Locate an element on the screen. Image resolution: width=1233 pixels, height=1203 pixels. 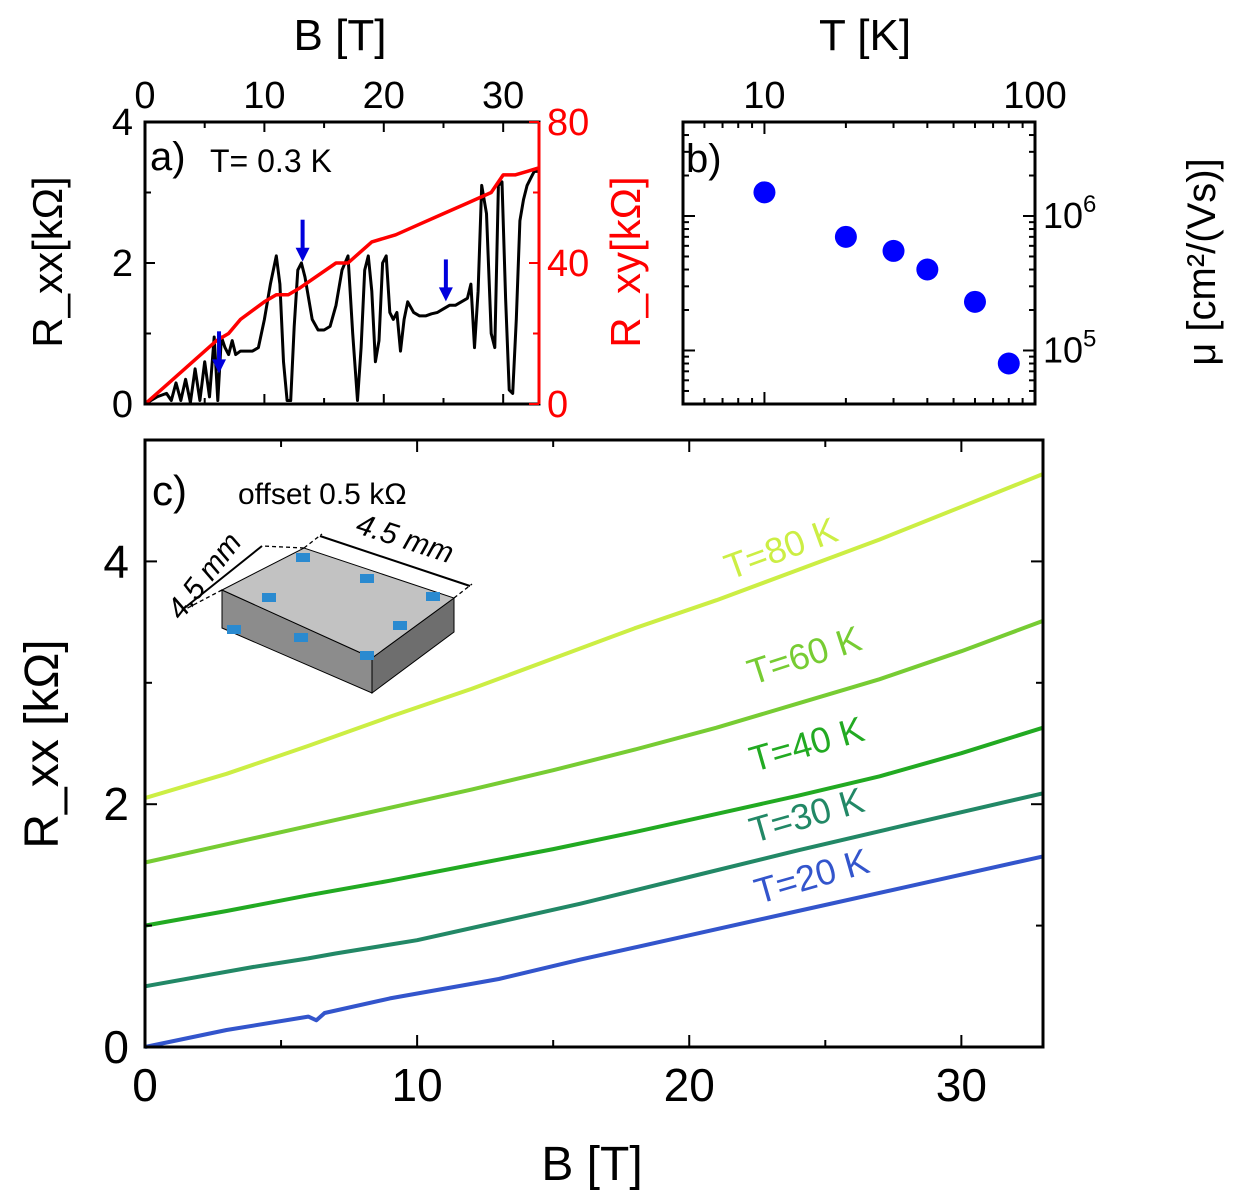
y-right-tick-label: 40 is located at coordinates (568, 264).